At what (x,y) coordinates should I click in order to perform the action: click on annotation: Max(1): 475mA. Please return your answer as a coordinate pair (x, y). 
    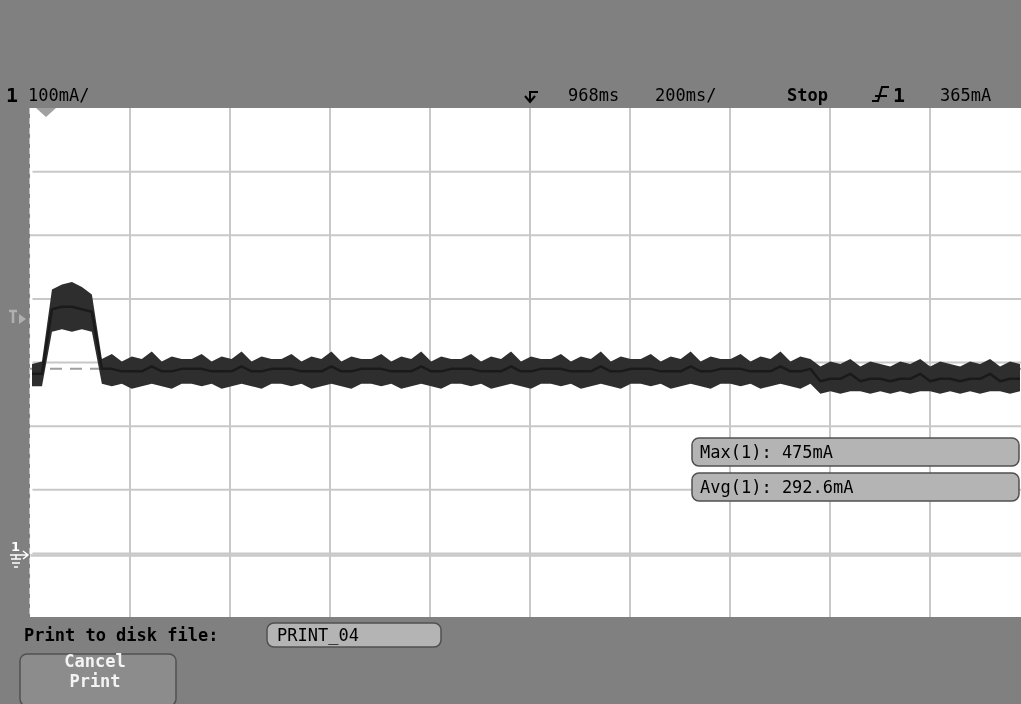
    Looking at the image, I should click on (767, 452).